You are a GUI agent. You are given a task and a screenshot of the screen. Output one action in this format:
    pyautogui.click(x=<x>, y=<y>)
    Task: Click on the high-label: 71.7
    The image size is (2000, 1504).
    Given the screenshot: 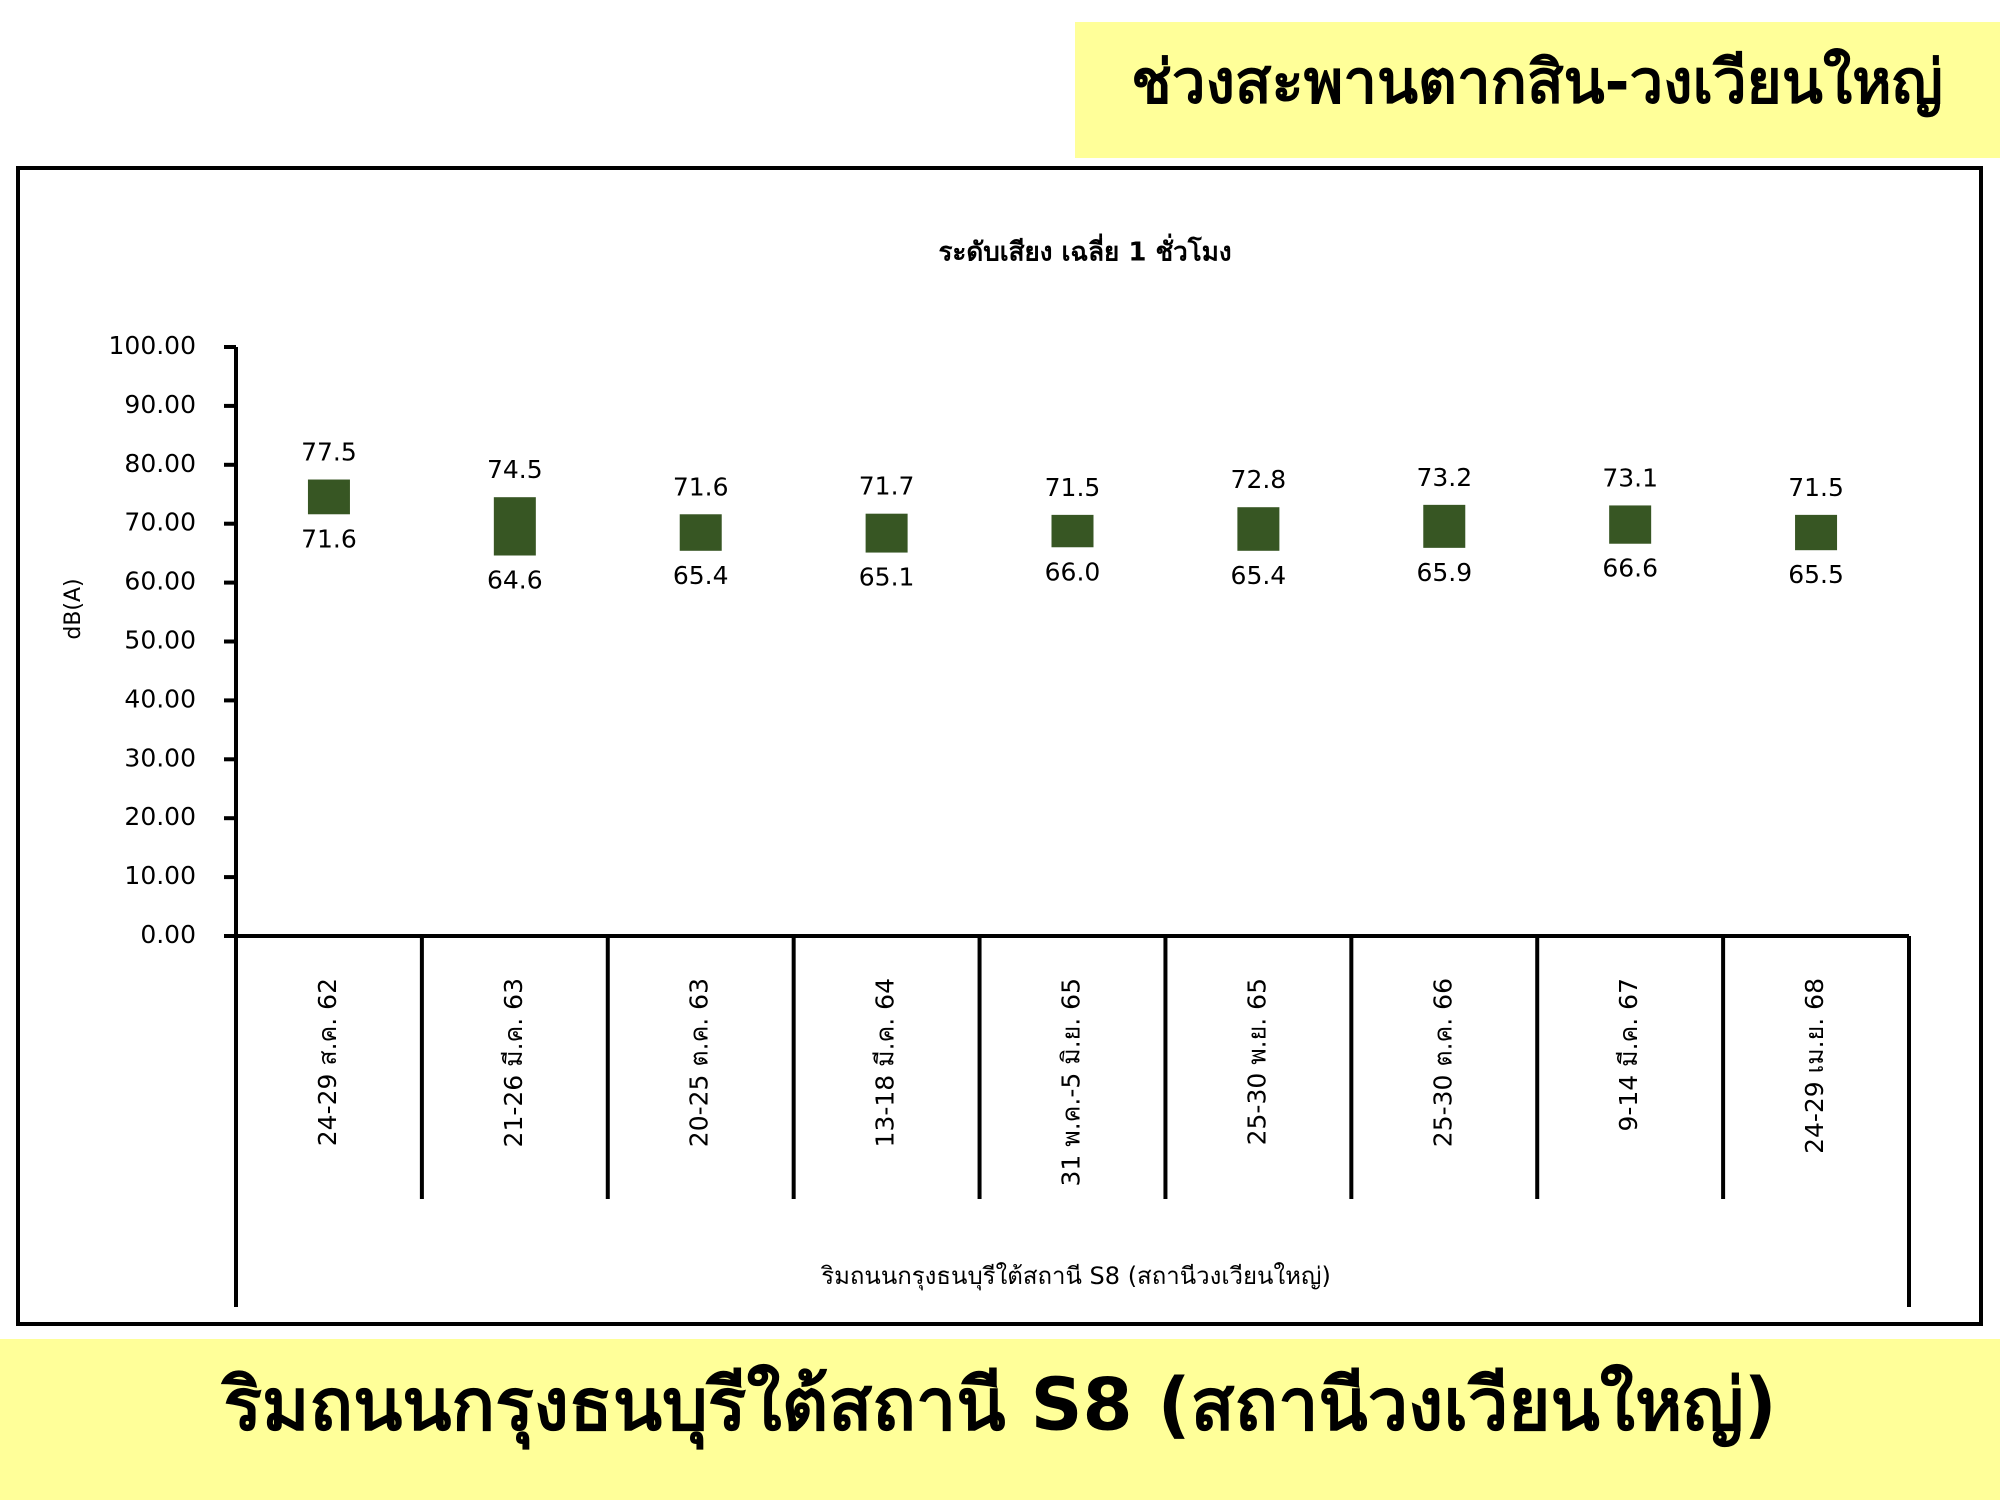 What is the action you would take?
    pyautogui.click(x=887, y=486)
    